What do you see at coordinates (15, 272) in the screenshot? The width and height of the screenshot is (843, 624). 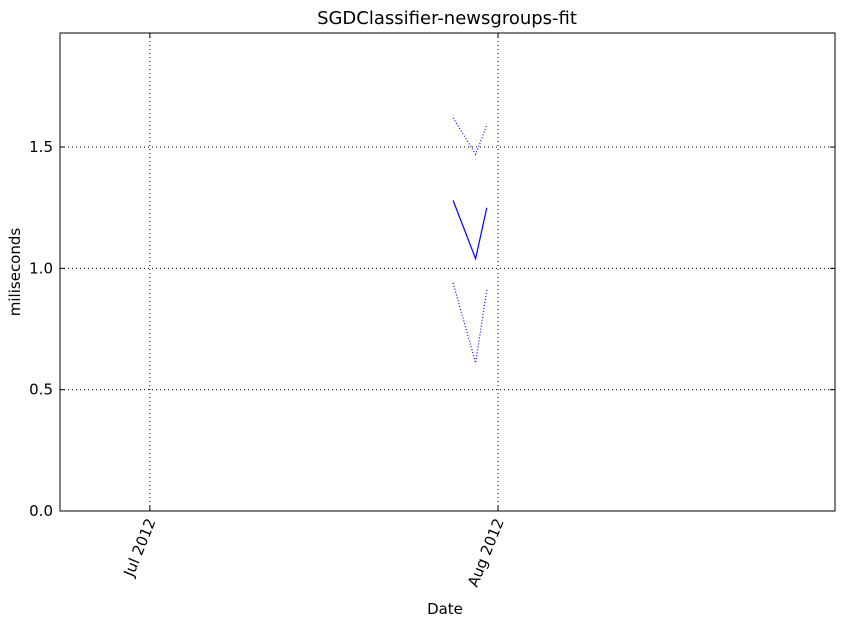 I see `y-axis-label: miliseconds` at bounding box center [15, 272].